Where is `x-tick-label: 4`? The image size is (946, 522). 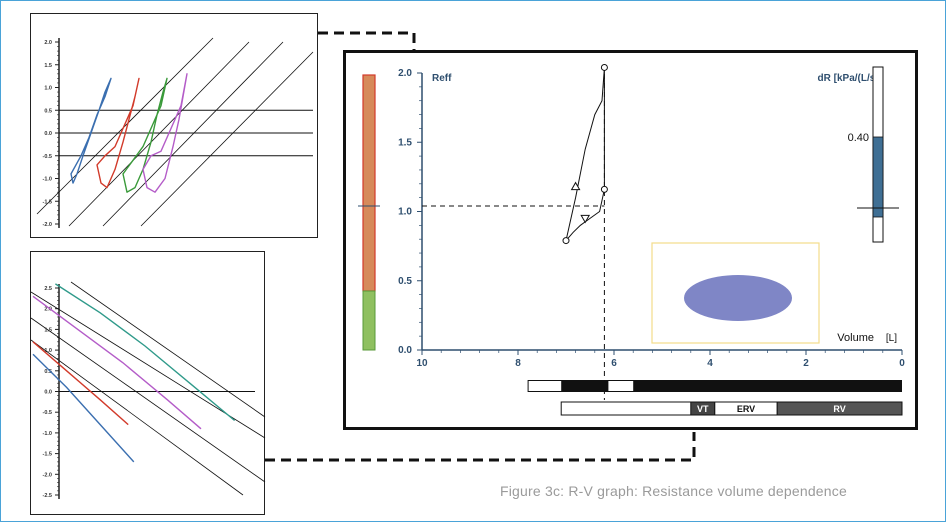 x-tick-label: 4 is located at coordinates (710, 363).